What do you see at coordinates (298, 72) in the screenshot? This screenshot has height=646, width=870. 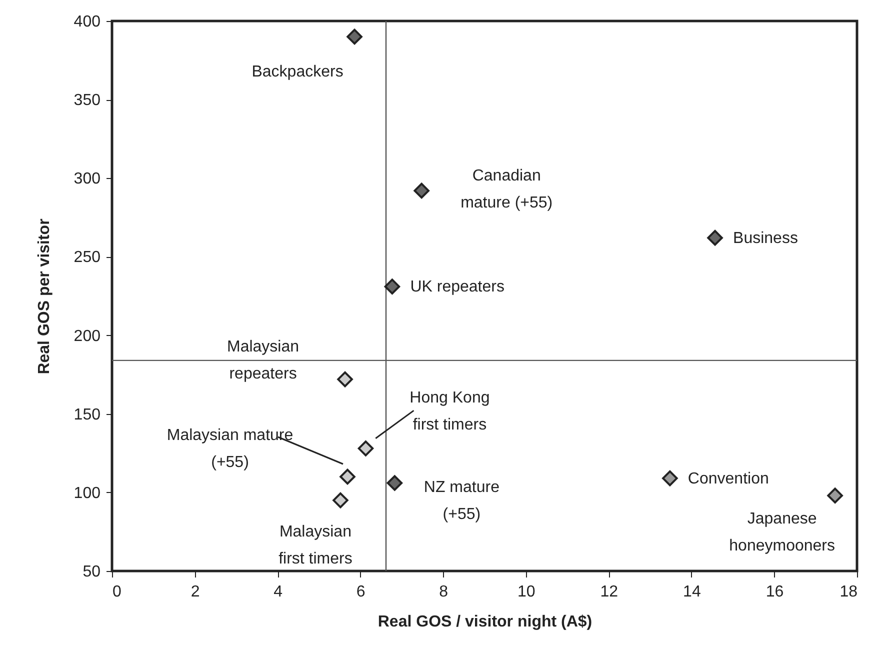 I see `annotation: Backpackers` at bounding box center [298, 72].